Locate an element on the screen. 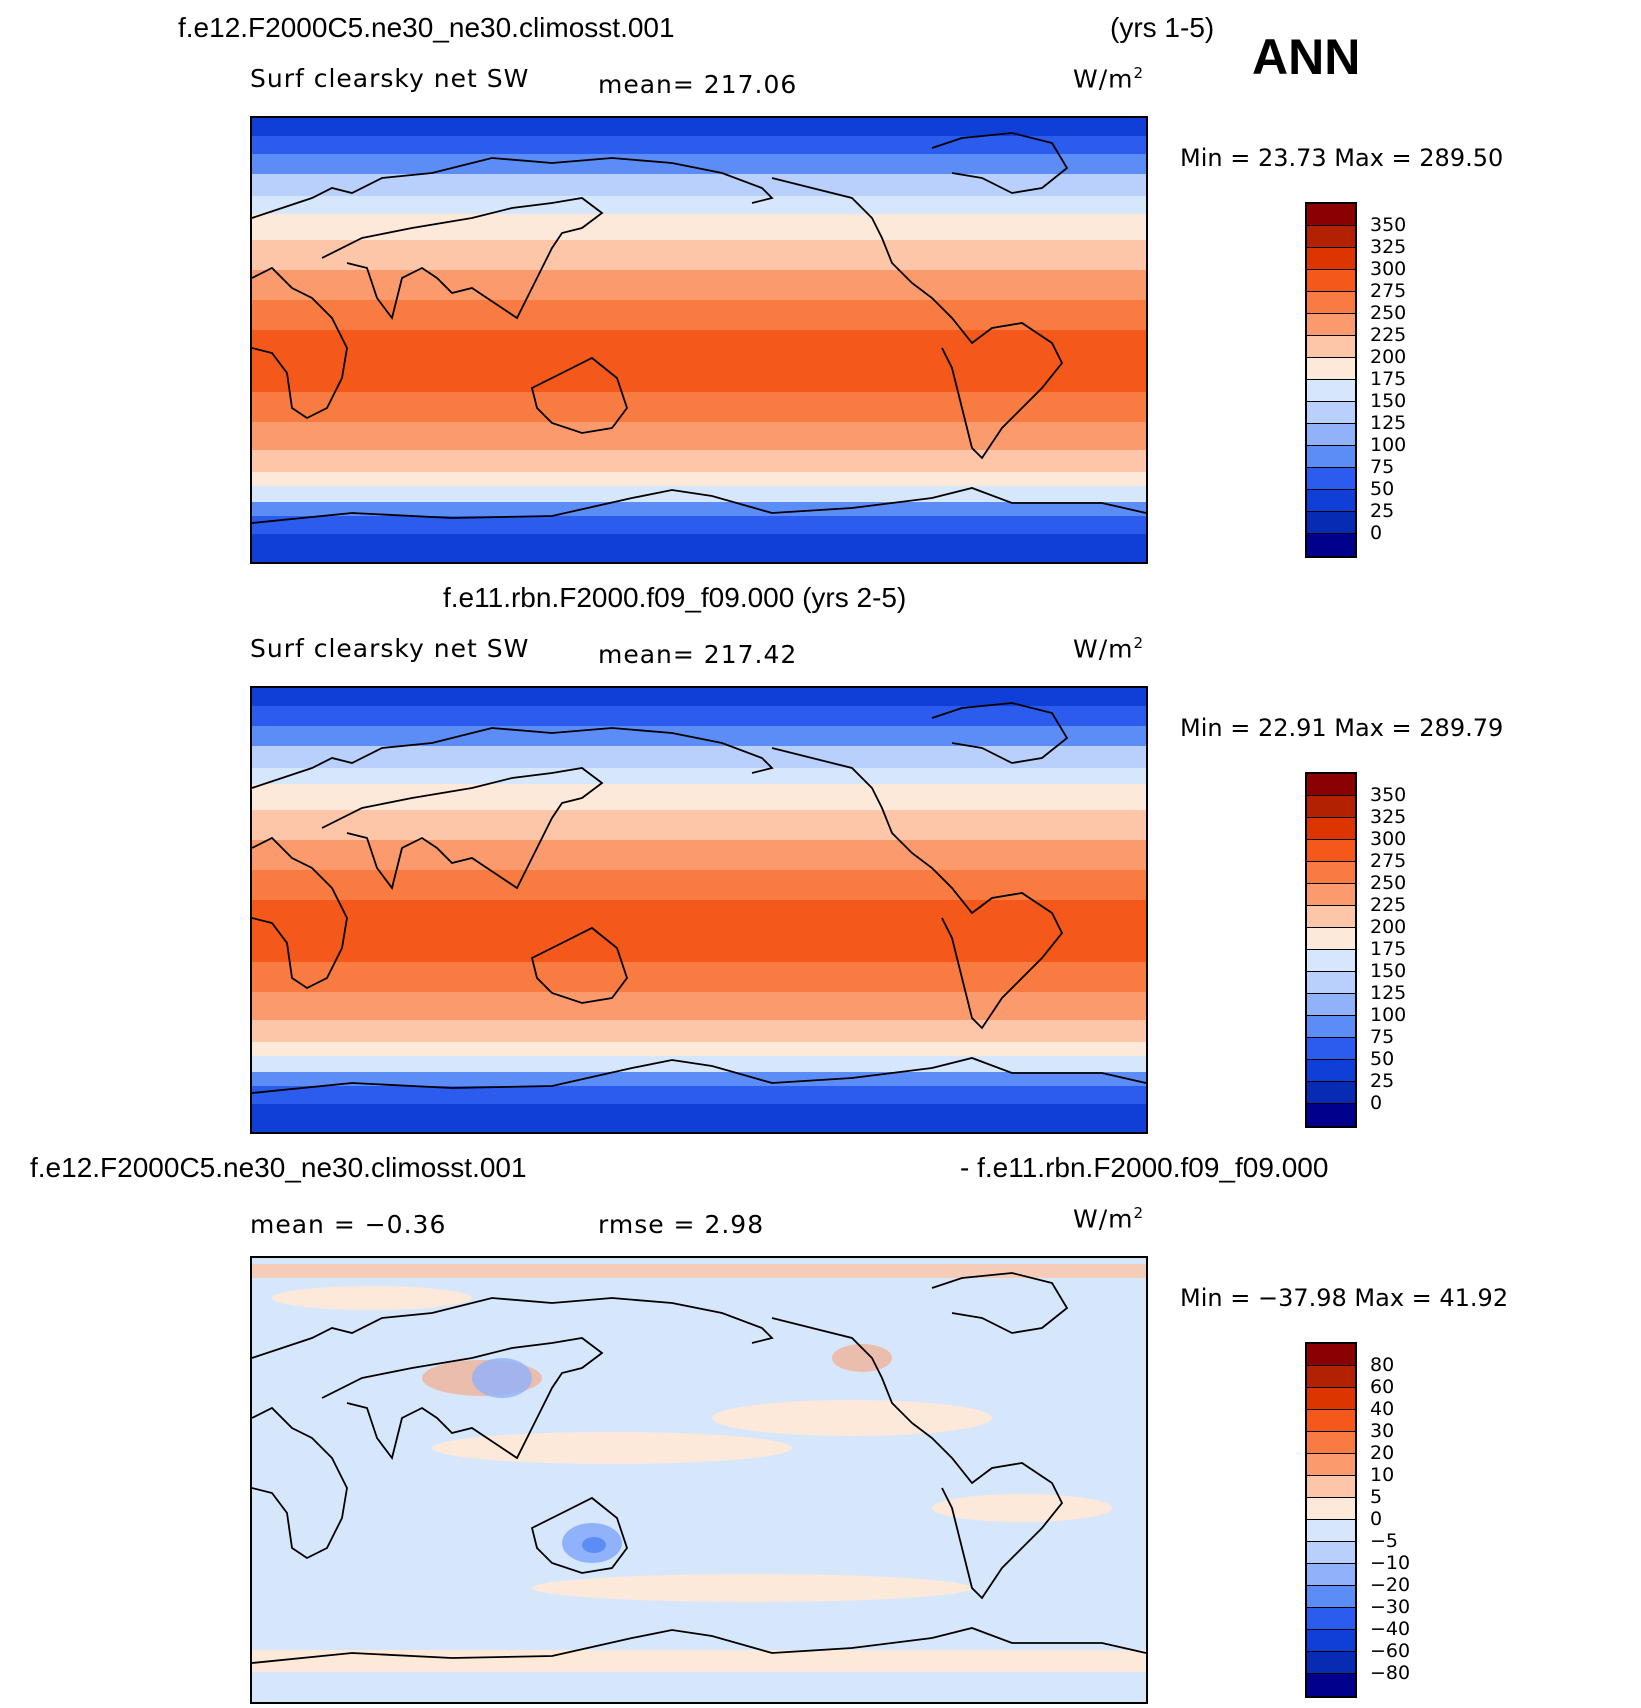 This screenshot has height=1708, width=1641. colorbar-label: 5 is located at coordinates (1376, 1497).